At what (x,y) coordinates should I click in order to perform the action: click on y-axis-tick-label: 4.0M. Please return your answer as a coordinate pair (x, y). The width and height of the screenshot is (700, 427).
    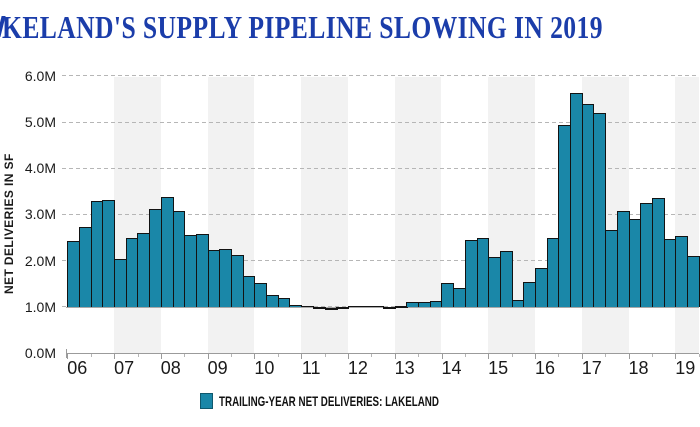
    Looking at the image, I should click on (40, 168).